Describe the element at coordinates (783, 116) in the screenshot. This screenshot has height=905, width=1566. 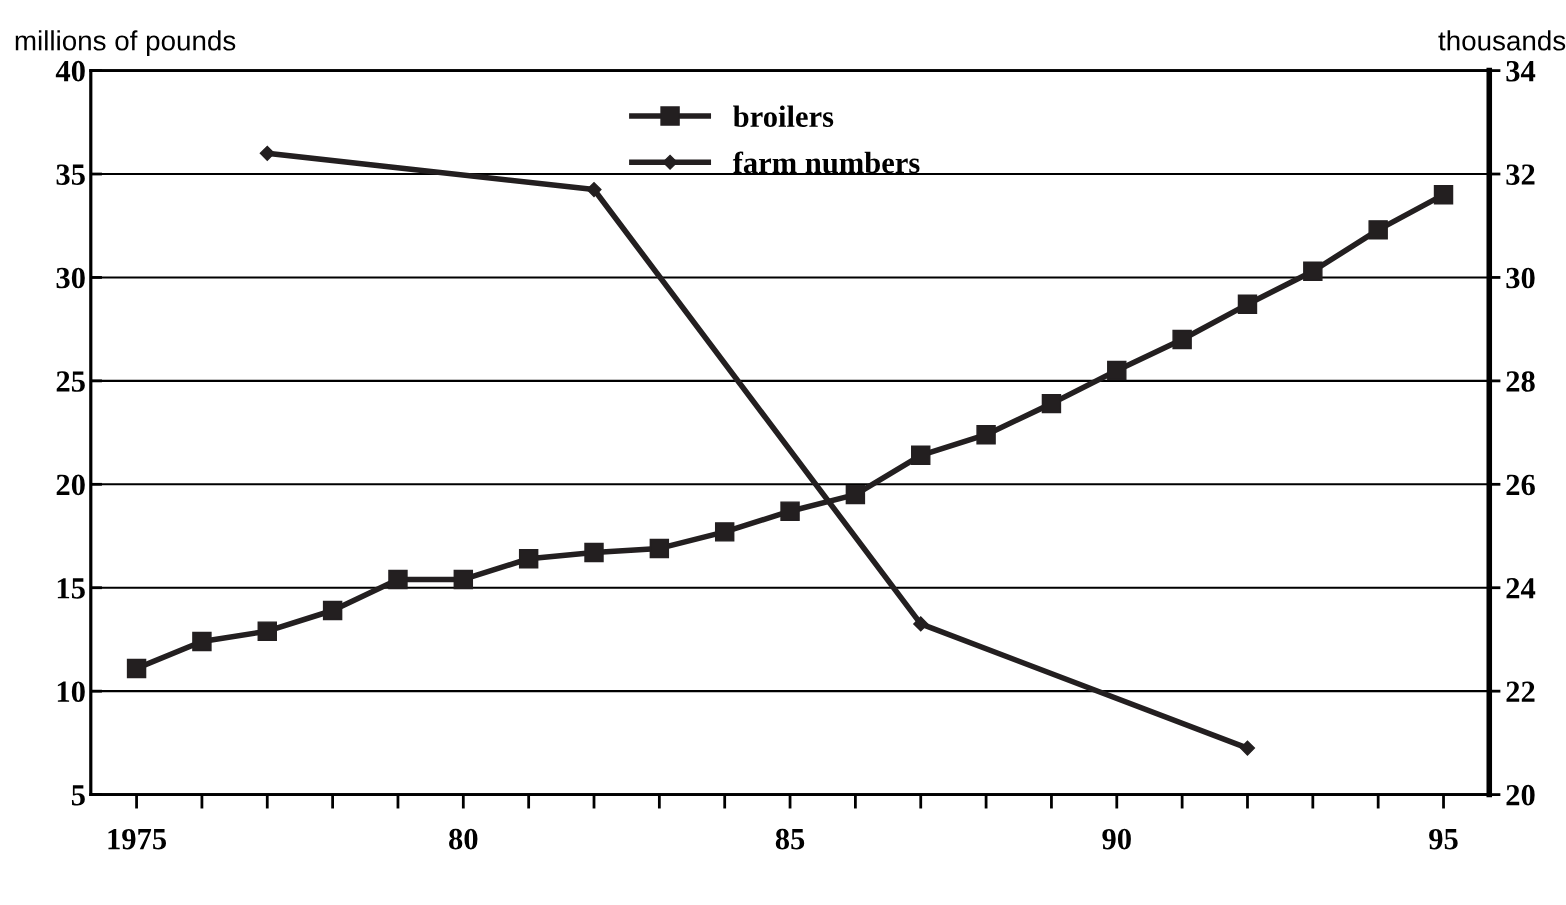
I see `legend-label: broilers` at that location.